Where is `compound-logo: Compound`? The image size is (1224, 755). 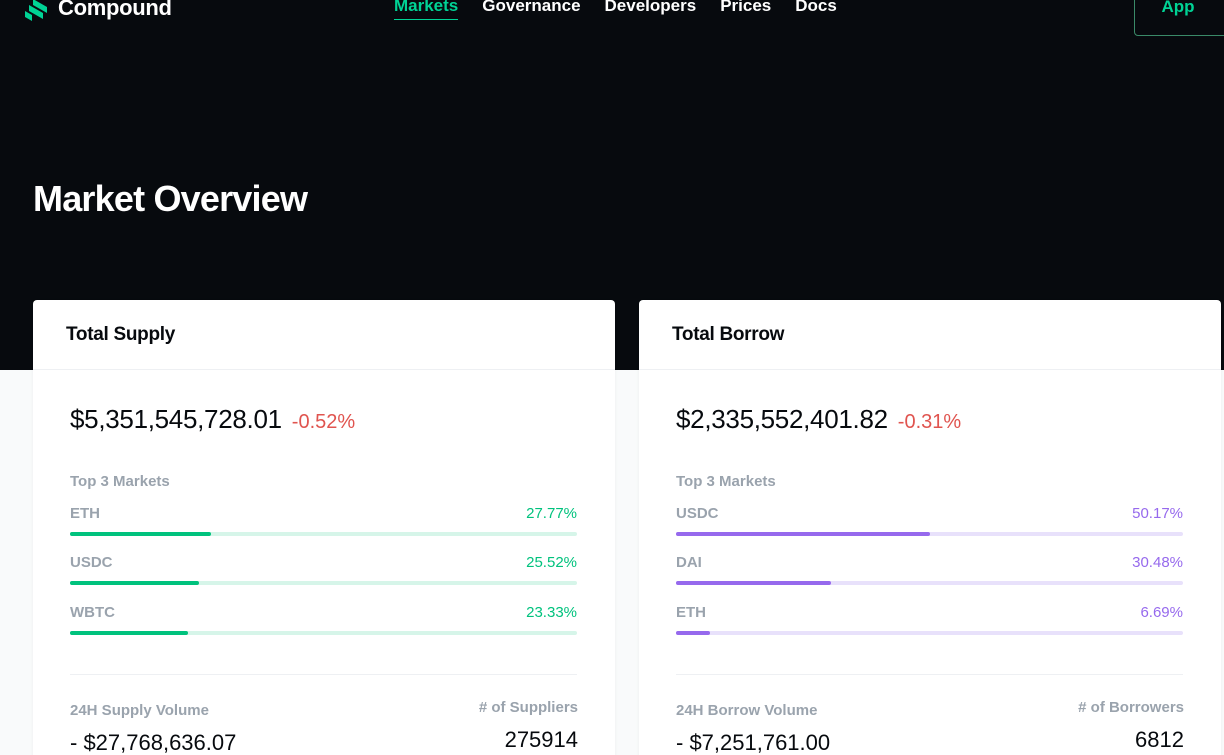 compound-logo: Compound is located at coordinates (97, 11).